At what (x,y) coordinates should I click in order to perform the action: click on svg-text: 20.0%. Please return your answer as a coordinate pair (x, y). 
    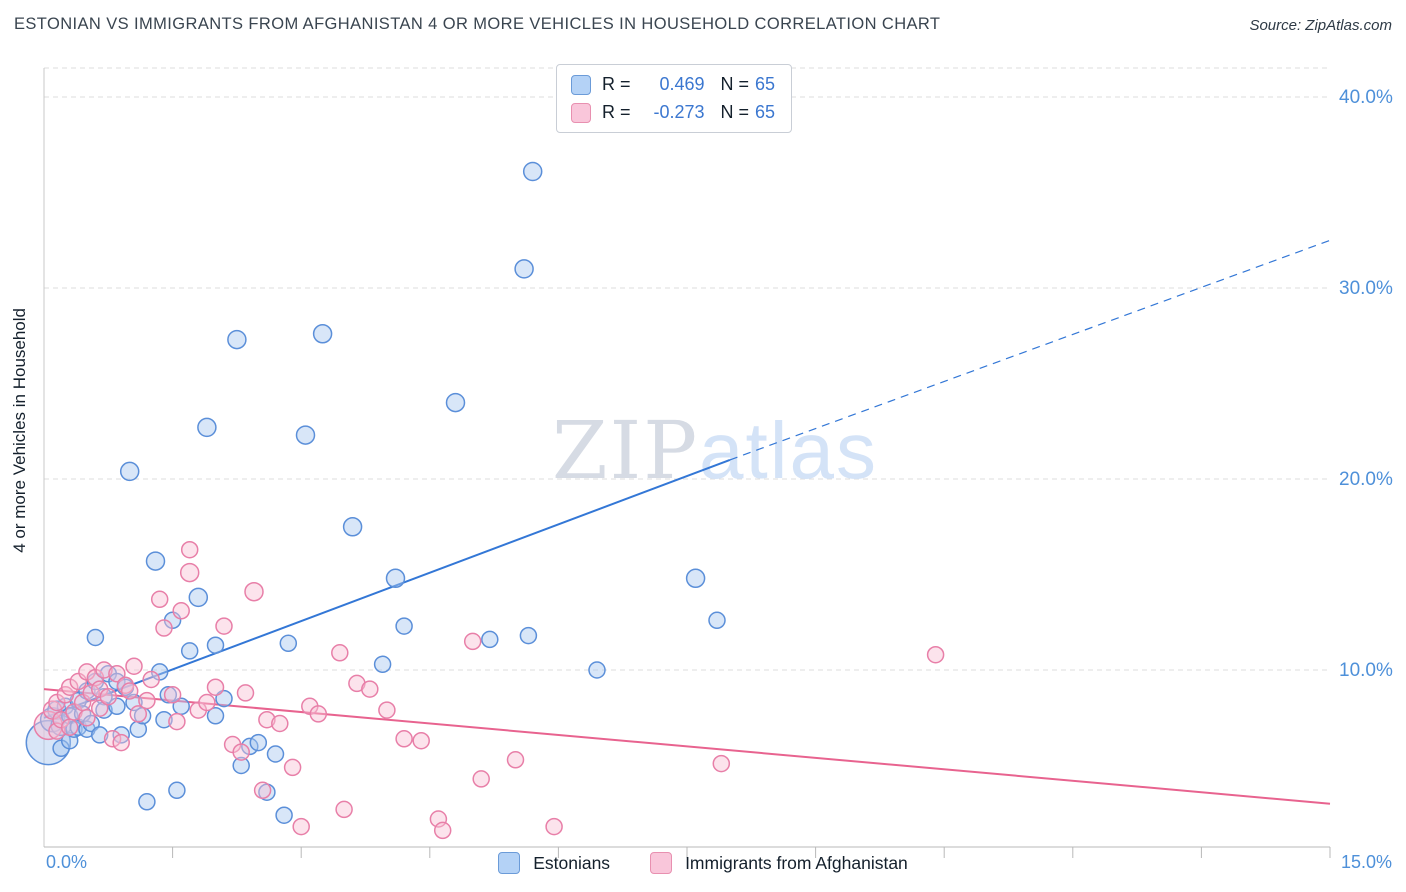
    Looking at the image, I should click on (1366, 479).